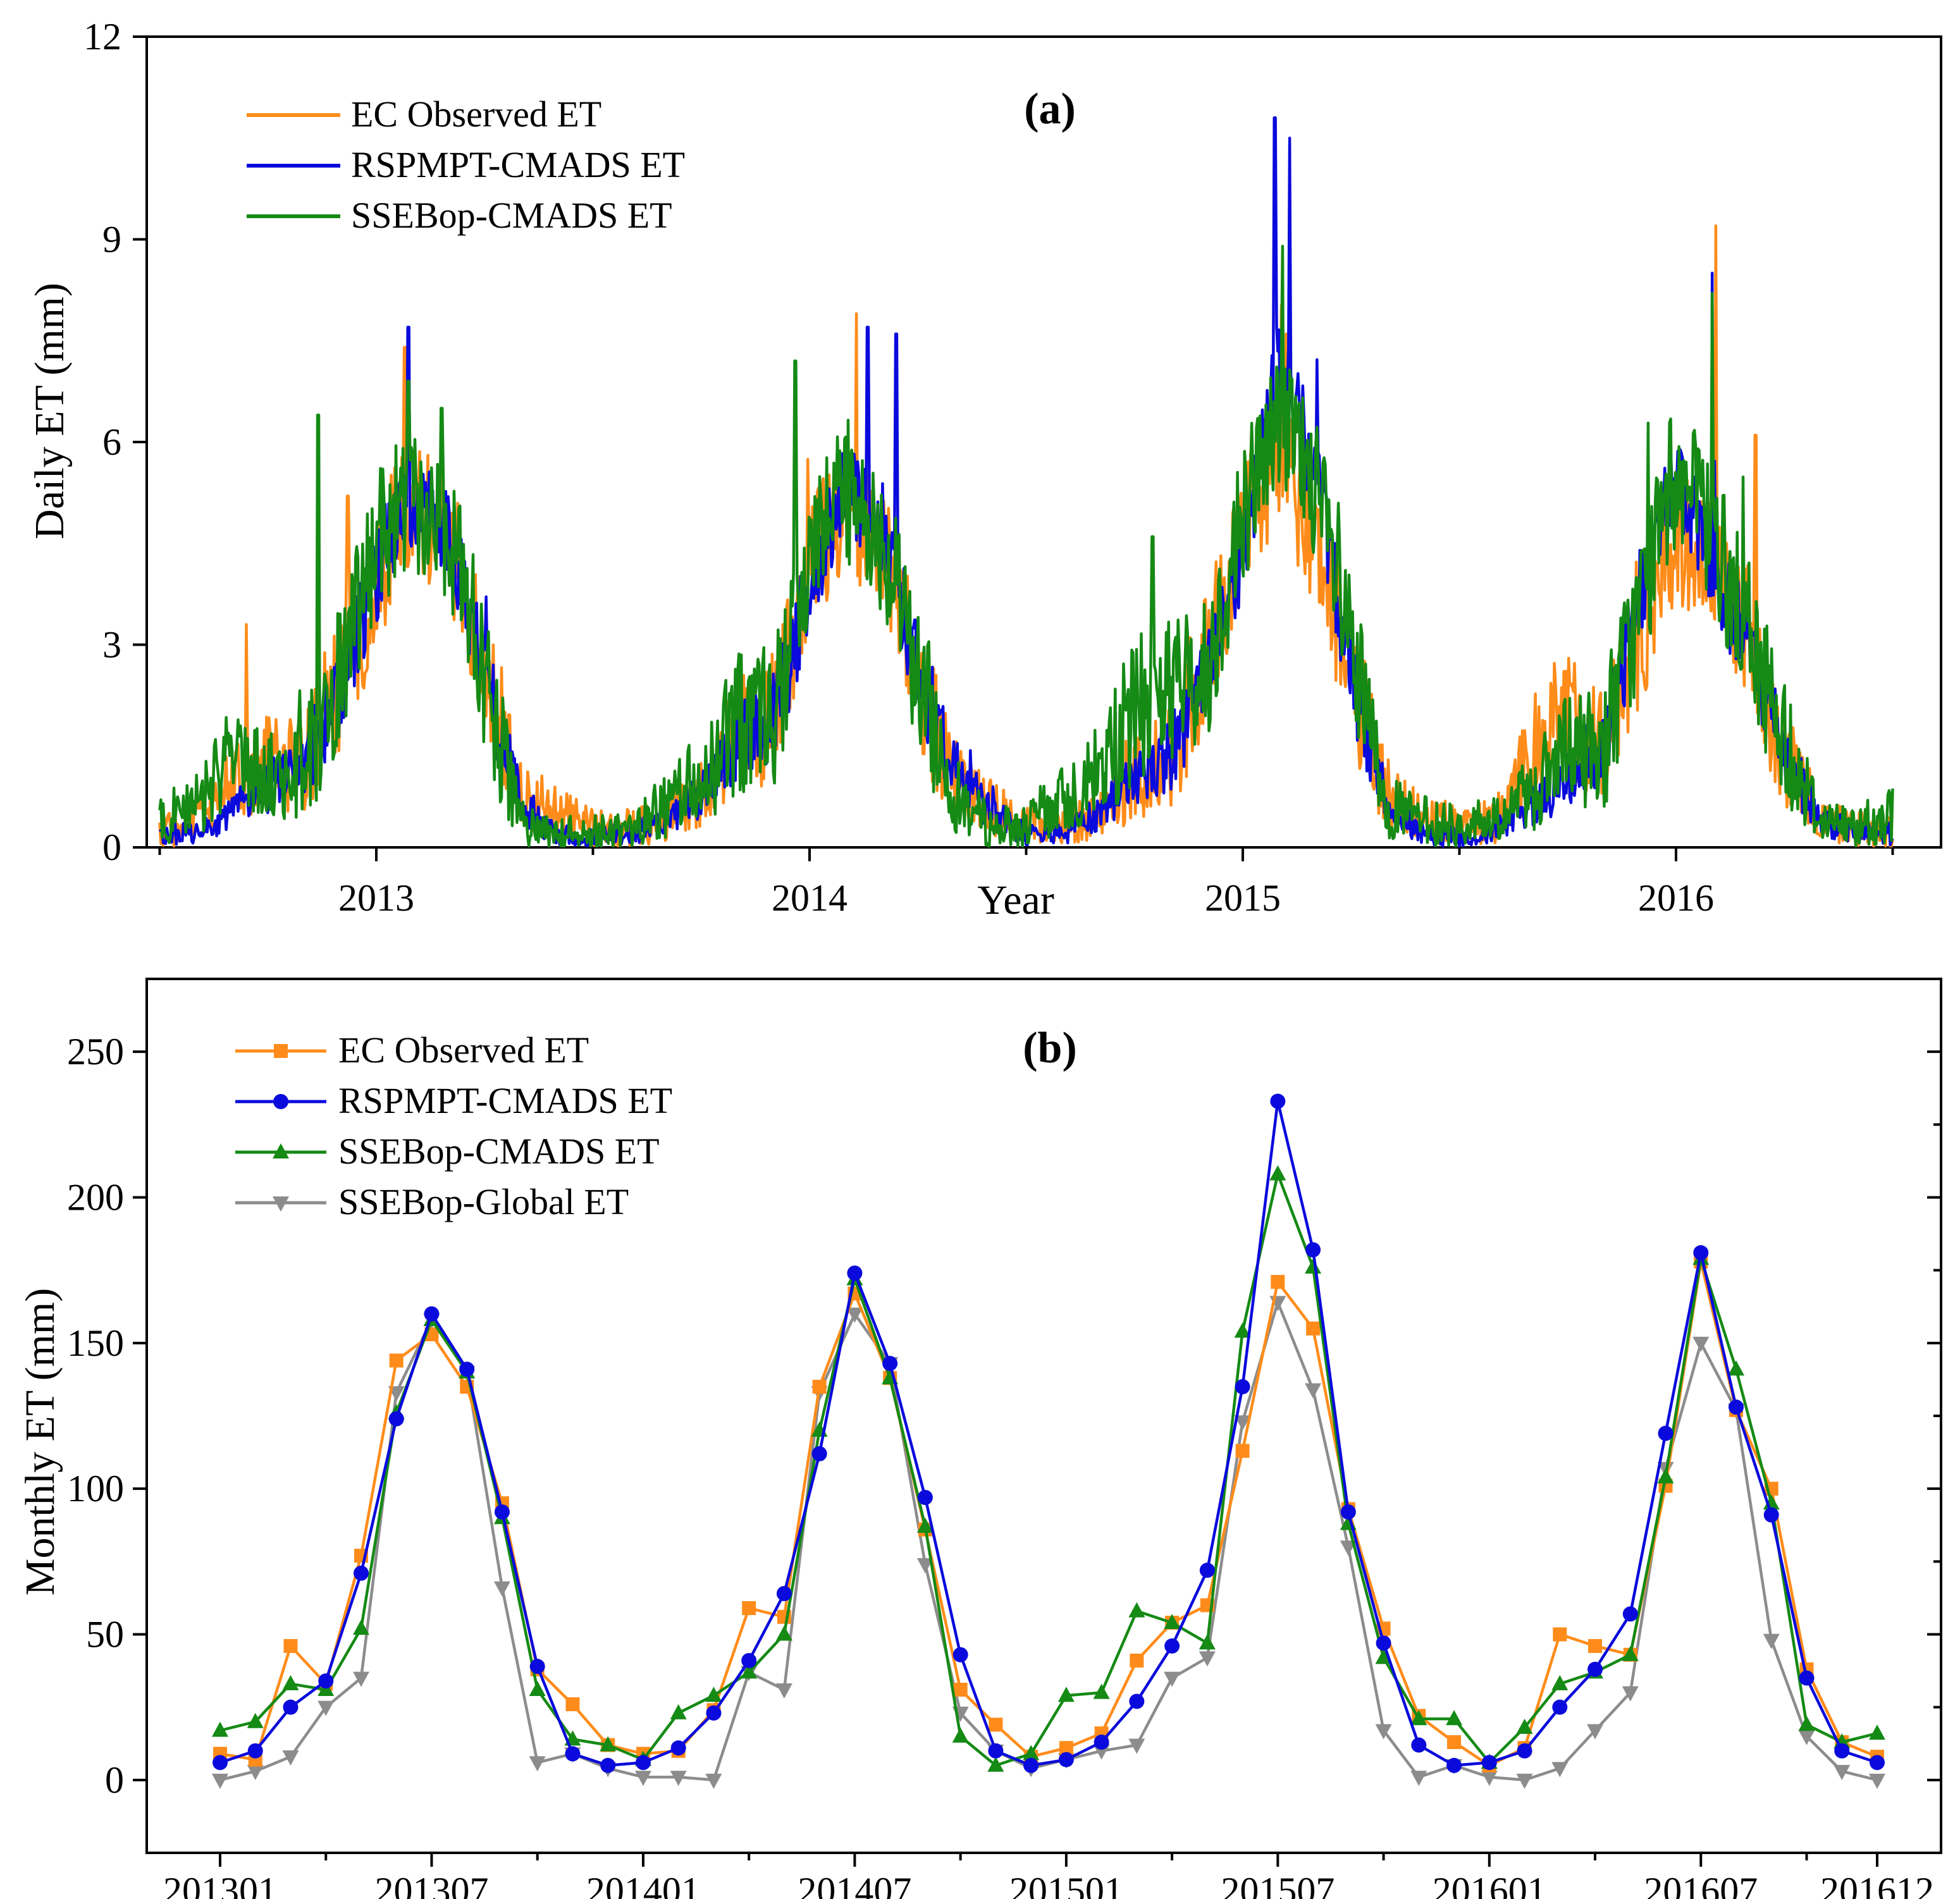  I want to click on panel-b-legend-marker-rspmpt, so click(281, 1101).